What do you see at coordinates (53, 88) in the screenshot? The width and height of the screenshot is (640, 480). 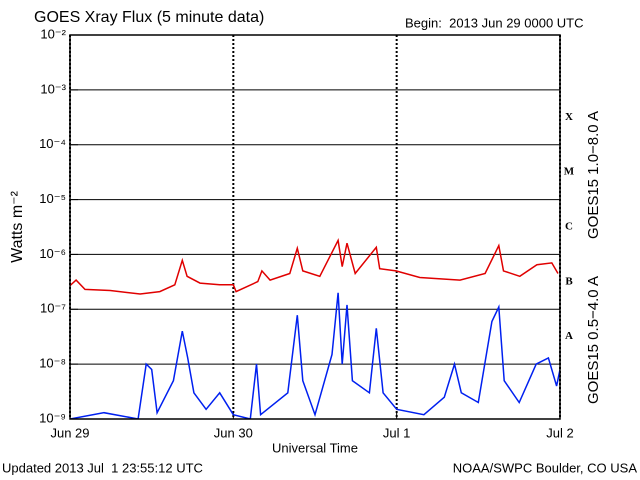 I see `y-tick-label: 10⁻³` at bounding box center [53, 88].